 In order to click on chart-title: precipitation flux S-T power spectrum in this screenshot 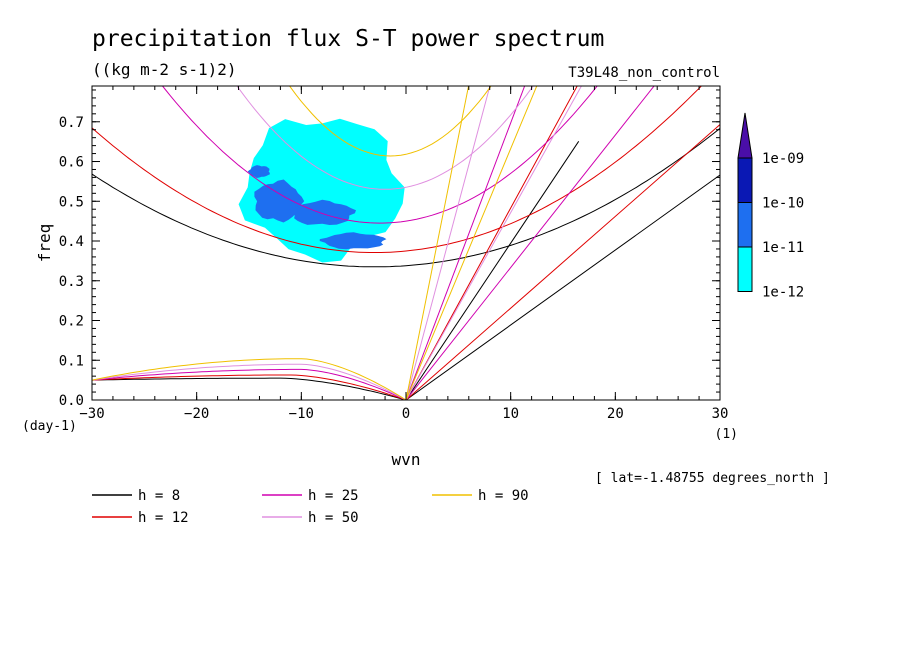, I will do `click(348, 39)`.